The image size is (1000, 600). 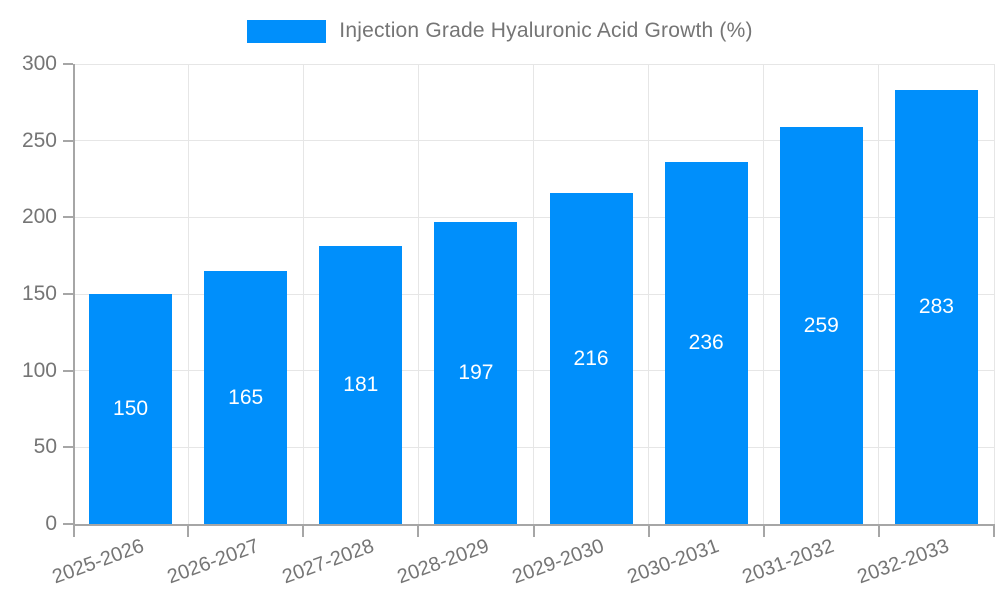 I want to click on bar: 150, so click(x=131, y=409).